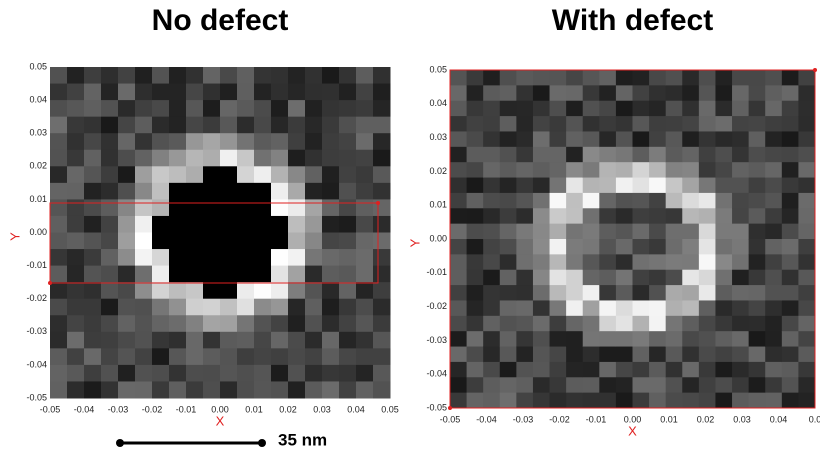 The image size is (820, 455). I want to click on x-tick-label: -0.05, so click(50, 409).